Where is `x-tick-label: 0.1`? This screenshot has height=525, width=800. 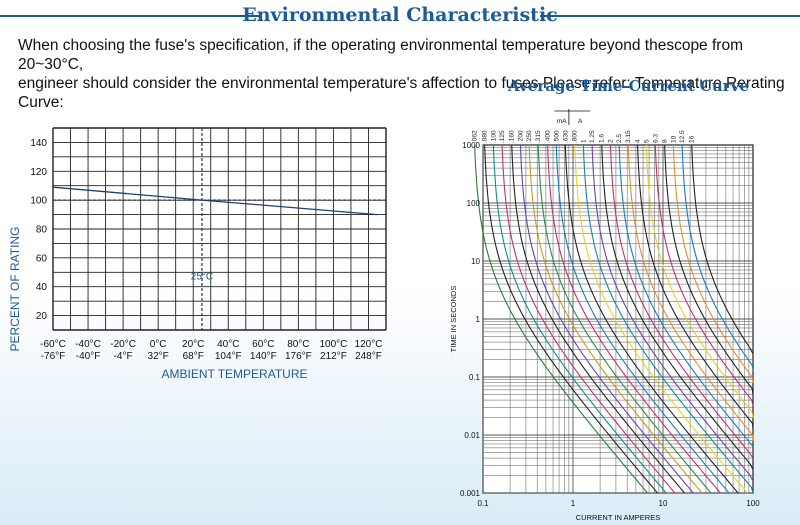
x-tick-label: 0.1 is located at coordinates (483, 503).